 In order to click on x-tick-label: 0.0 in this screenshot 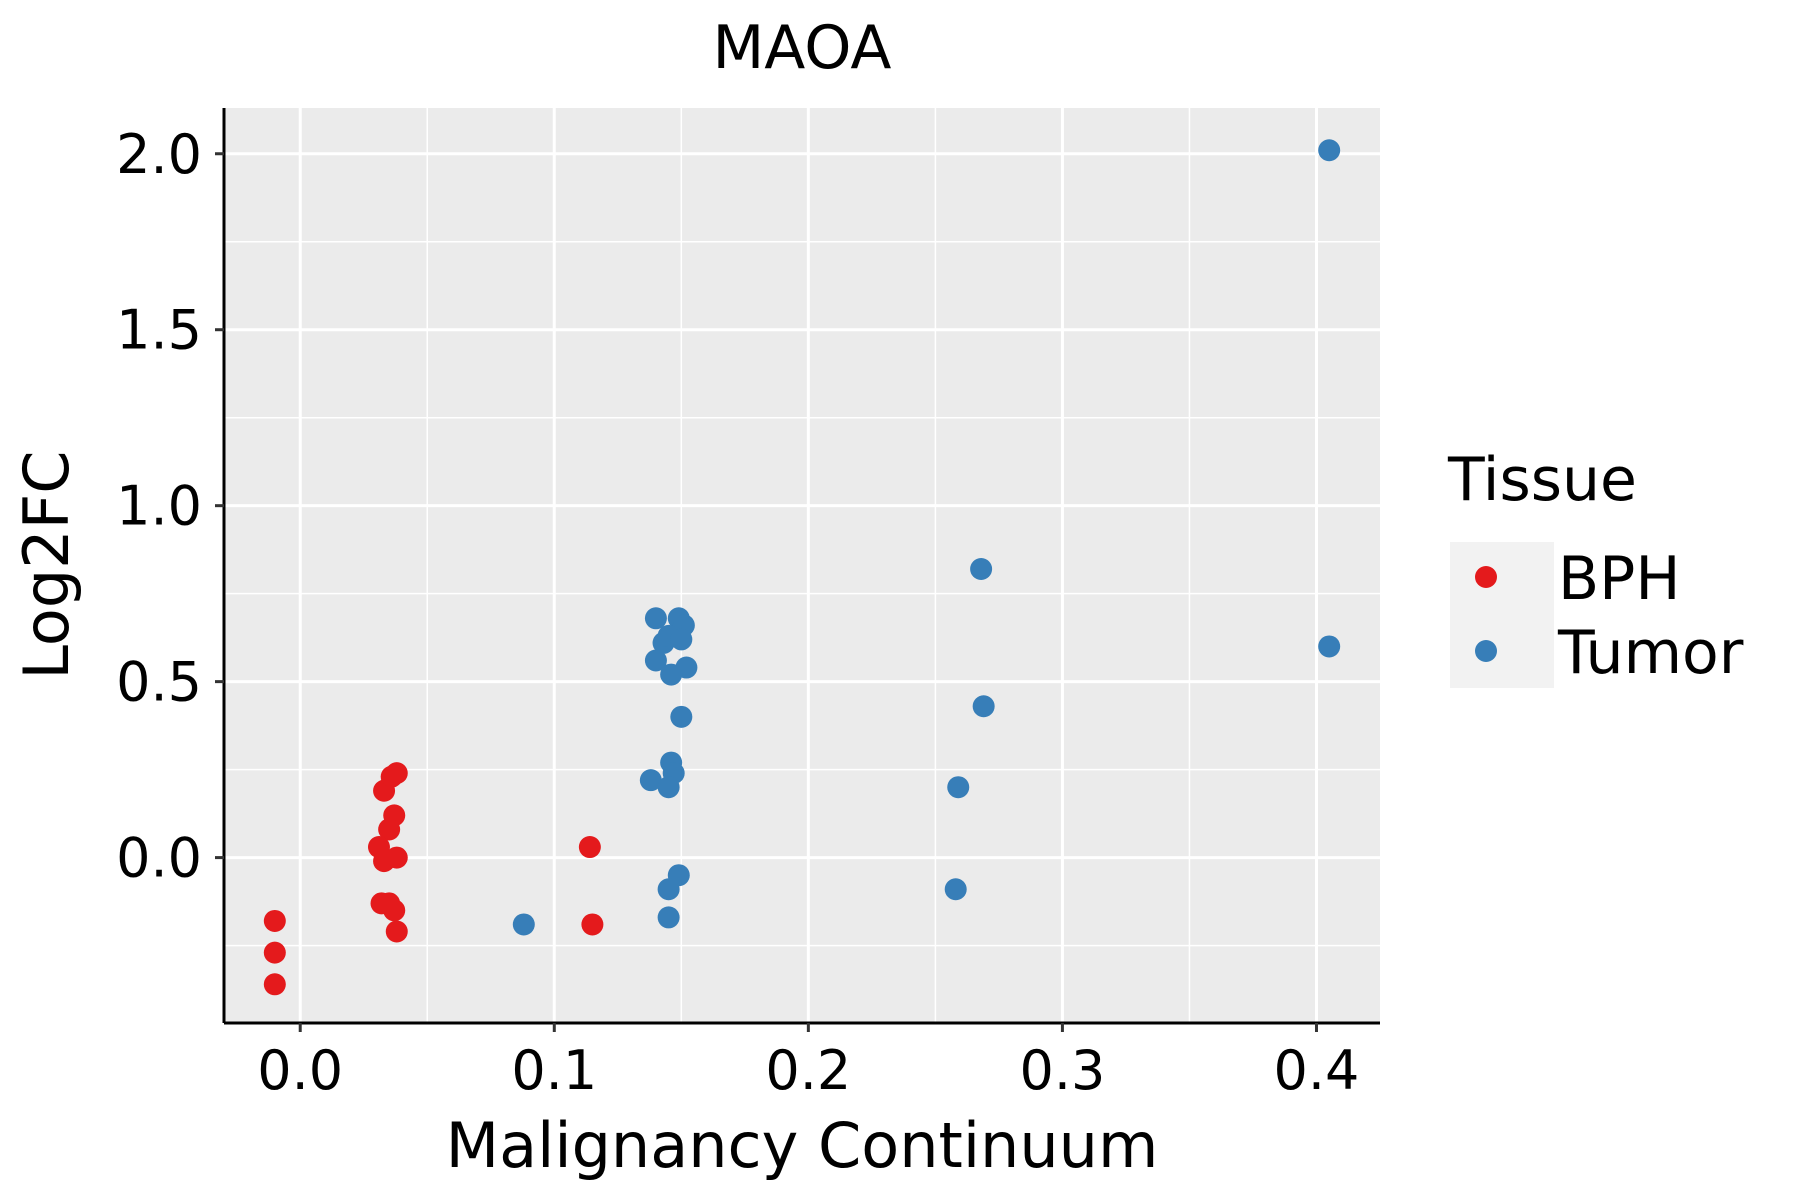, I will do `click(300, 1070)`.